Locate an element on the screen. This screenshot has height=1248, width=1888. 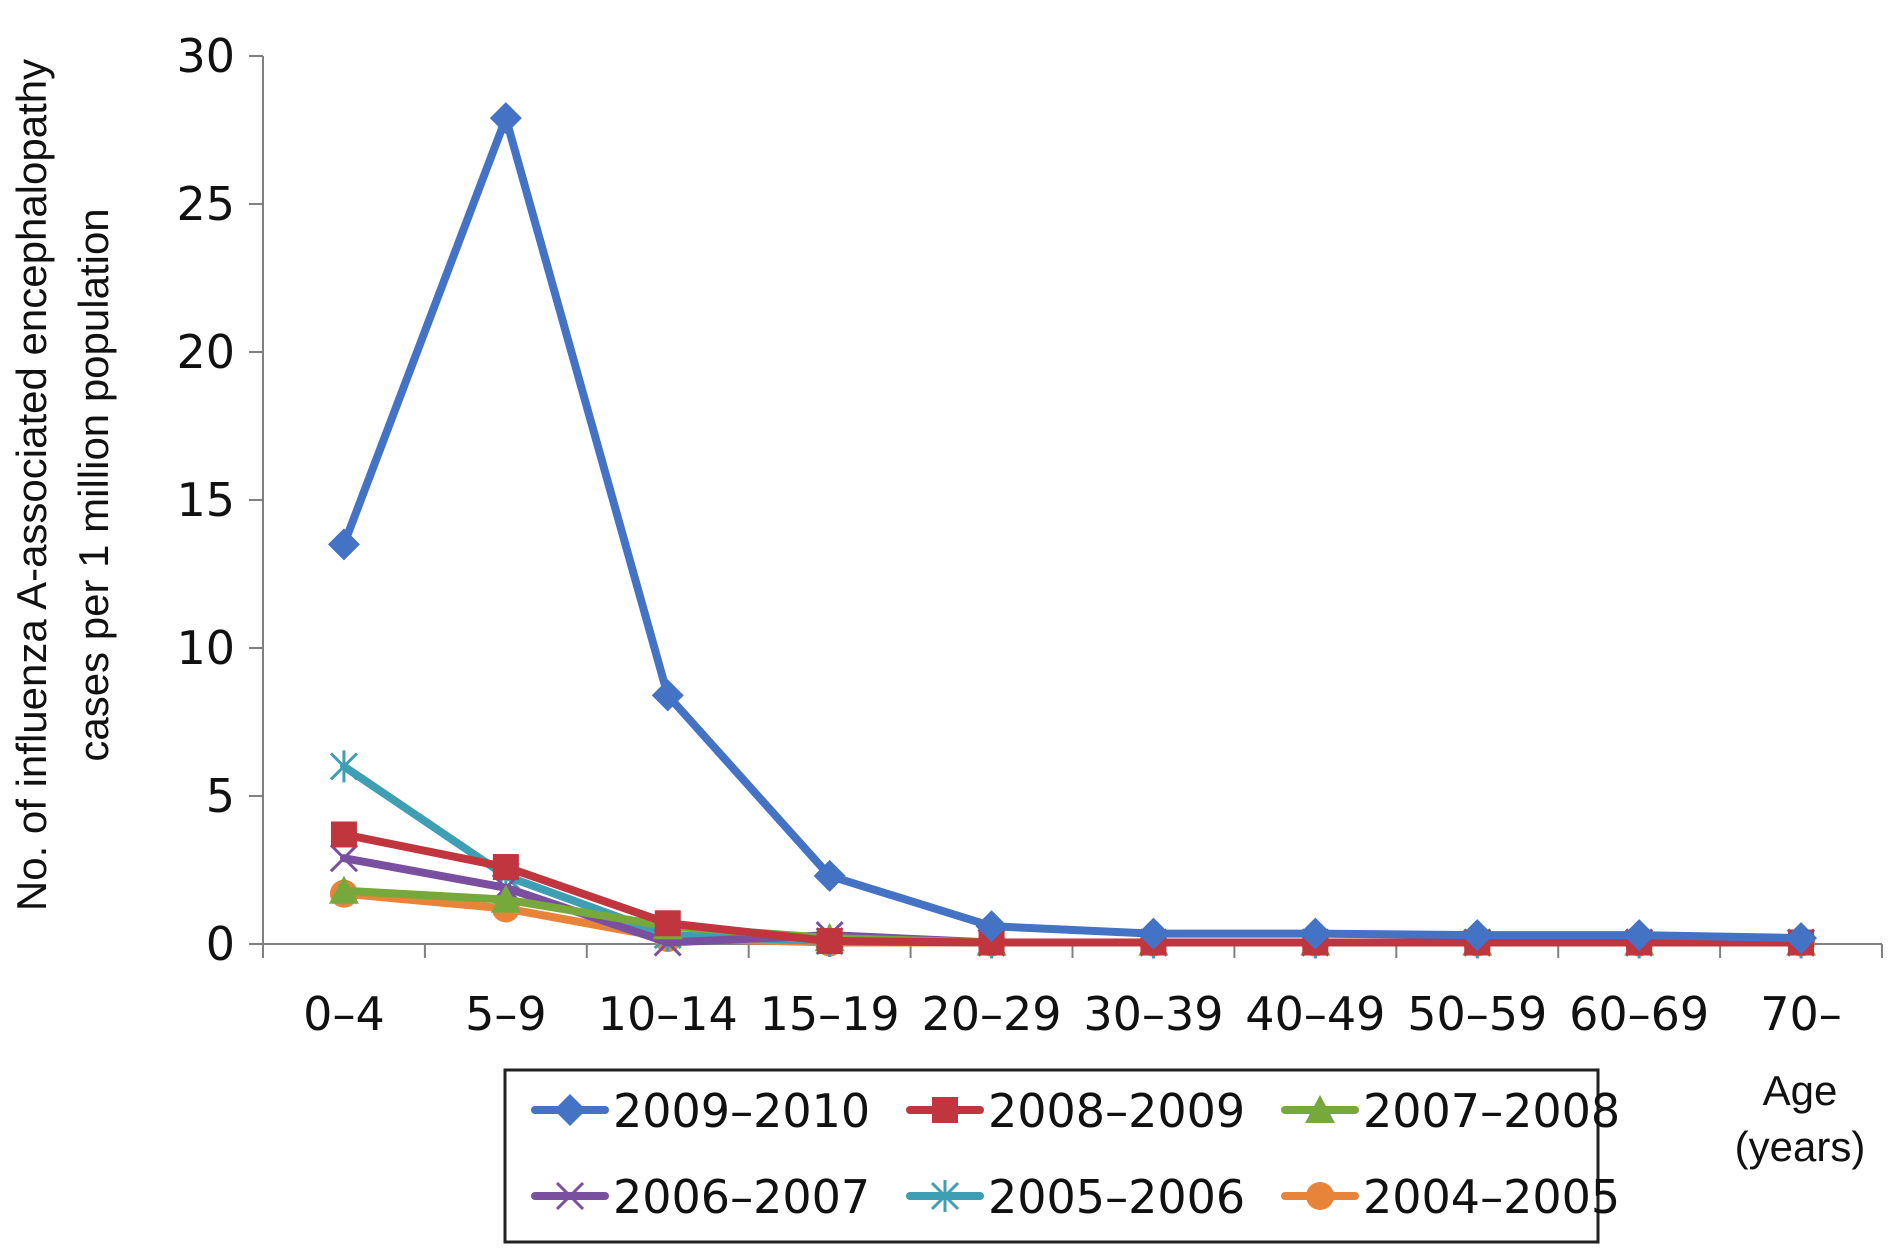
legend-item: 2006–2007 is located at coordinates (700, 1197).